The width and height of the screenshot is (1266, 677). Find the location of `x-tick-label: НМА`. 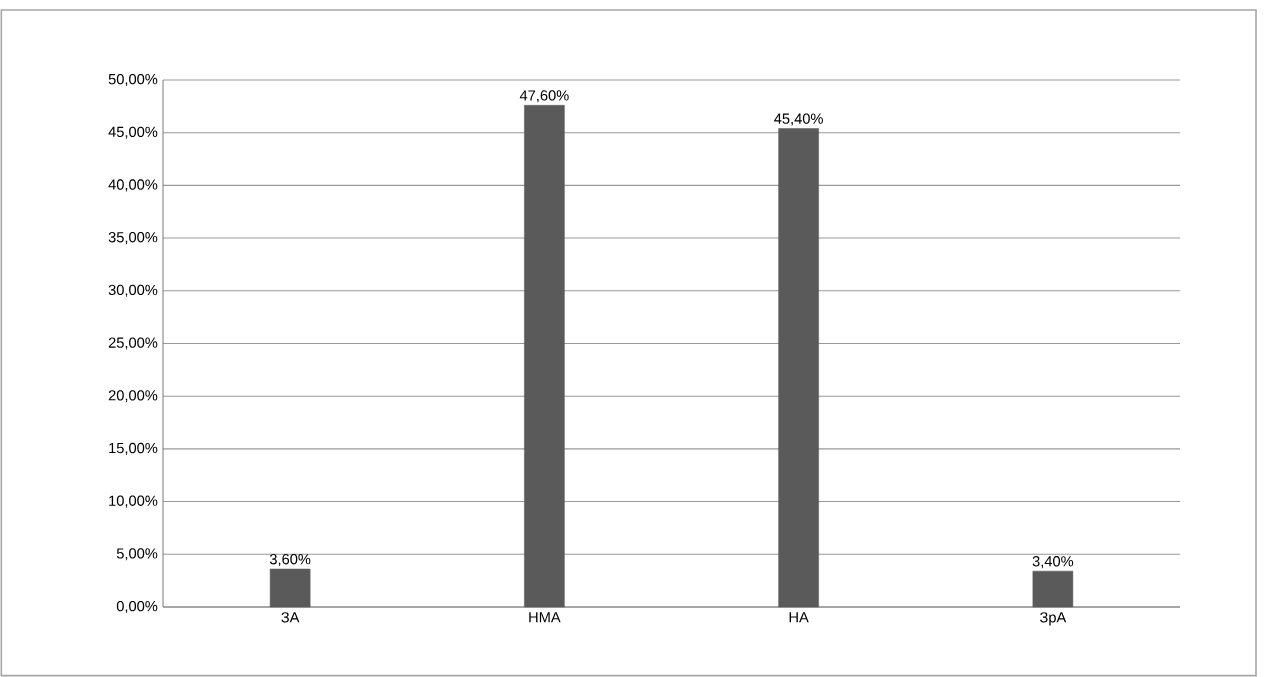

x-tick-label: НМА is located at coordinates (545, 617).